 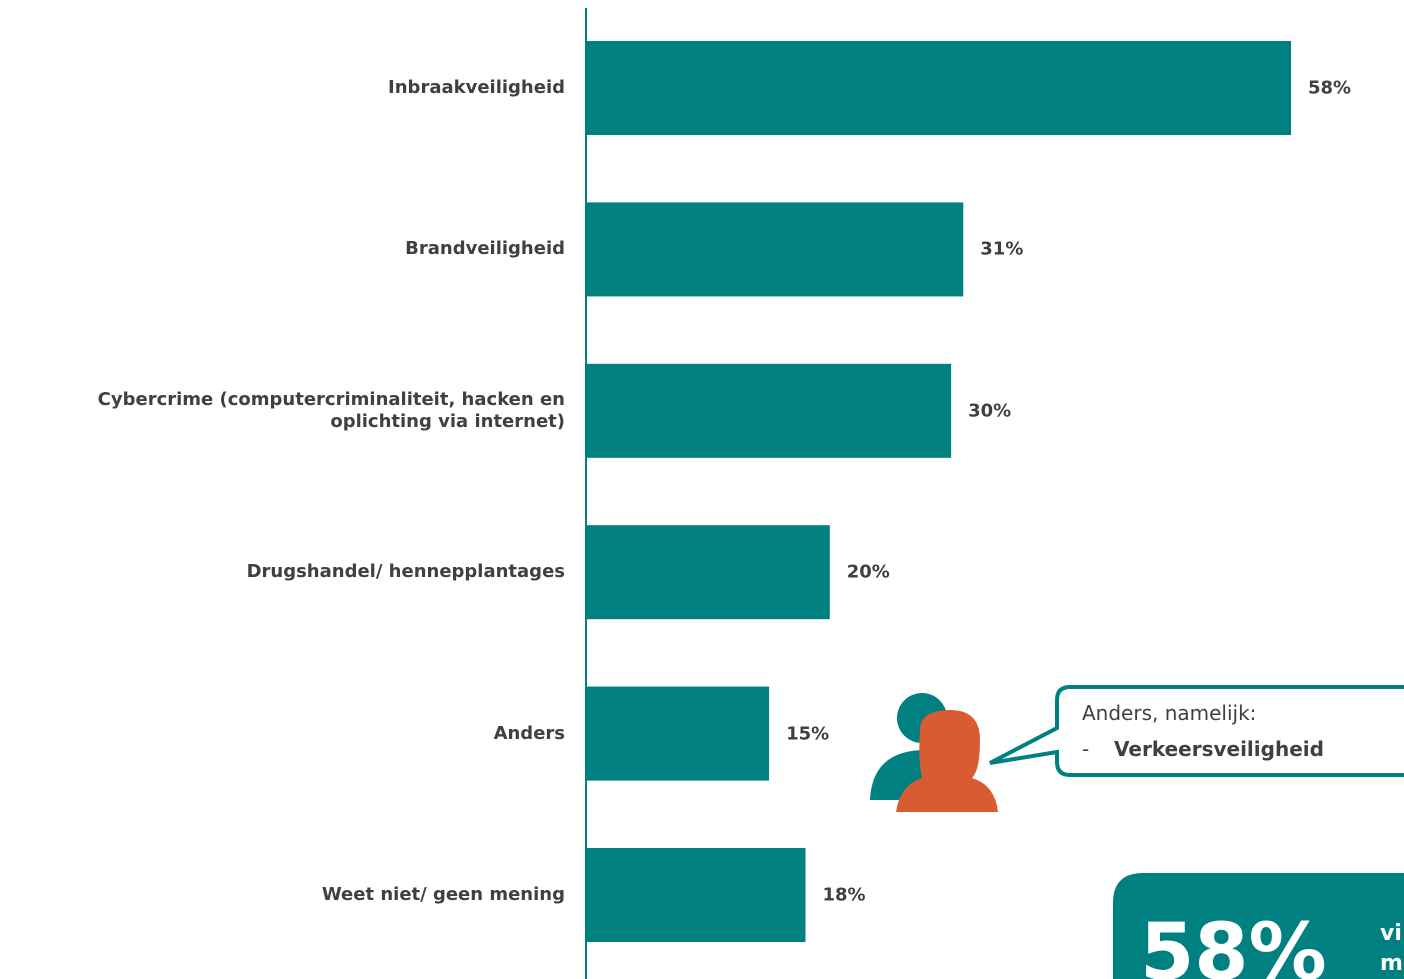 What do you see at coordinates (934, 752) in the screenshot?
I see `person-icon` at bounding box center [934, 752].